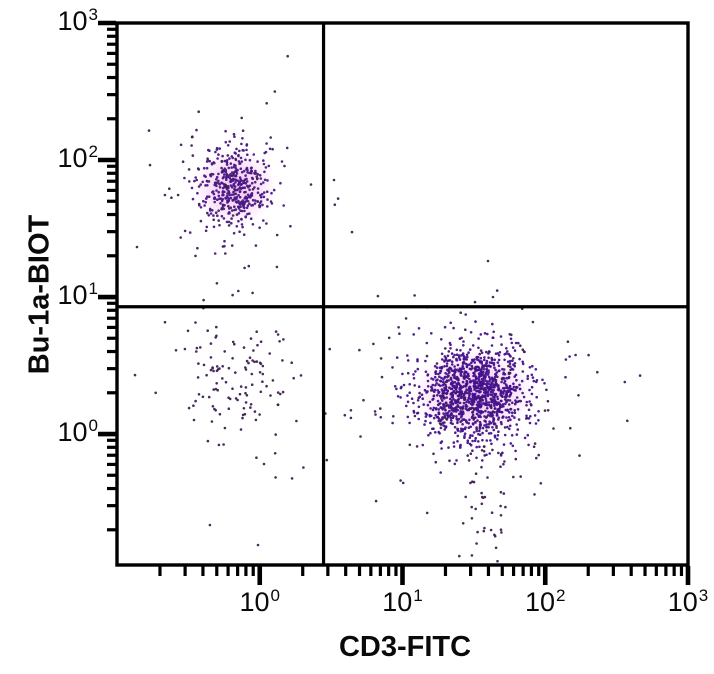 The height and width of the screenshot is (674, 714). Describe the element at coordinates (405, 647) in the screenshot. I see `x-axis-title: CD3-FITC` at that location.